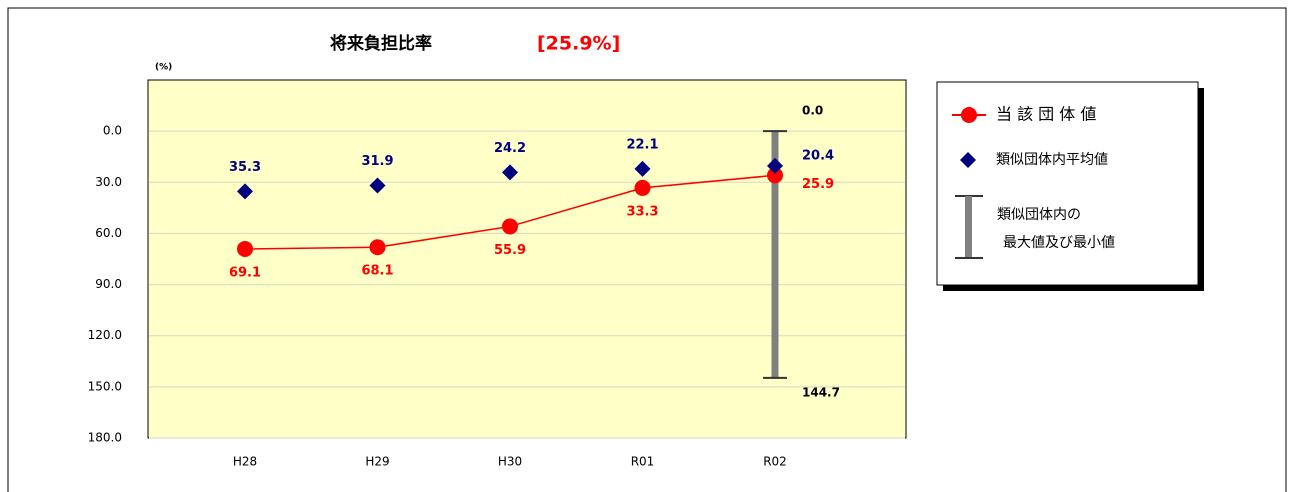  I want to click on highlight: [25.9%], so click(578, 44).